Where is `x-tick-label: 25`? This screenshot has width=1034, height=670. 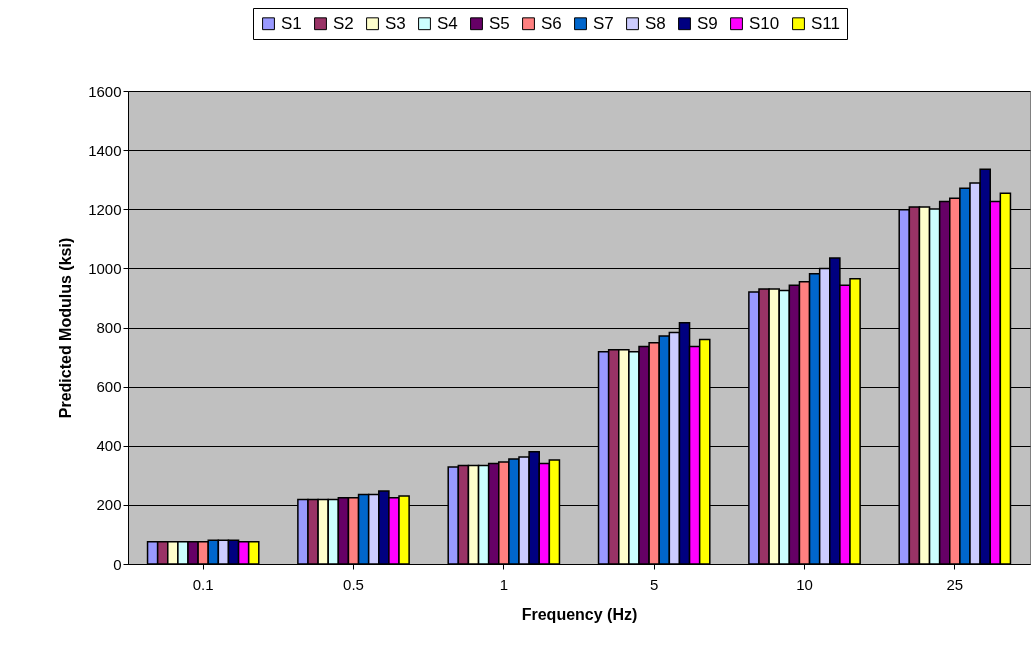
x-tick-label: 25 is located at coordinates (955, 584).